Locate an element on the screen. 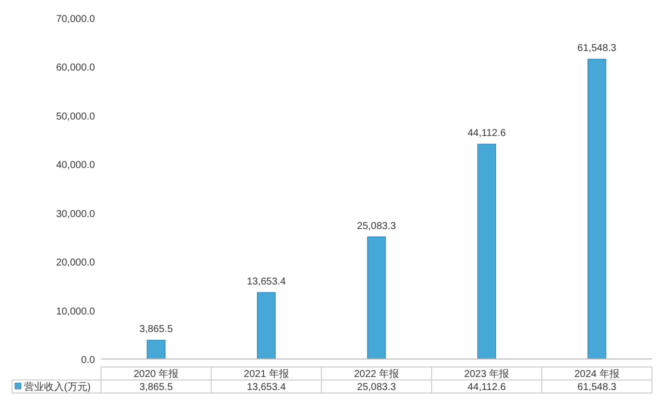 The height and width of the screenshot is (406, 663). text: 61,548.3 is located at coordinates (596, 48).